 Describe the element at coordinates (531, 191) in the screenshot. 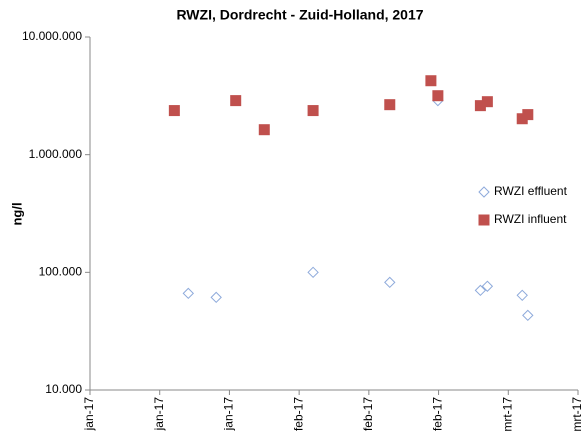

I see `legend-label: RWZI effluent` at that location.